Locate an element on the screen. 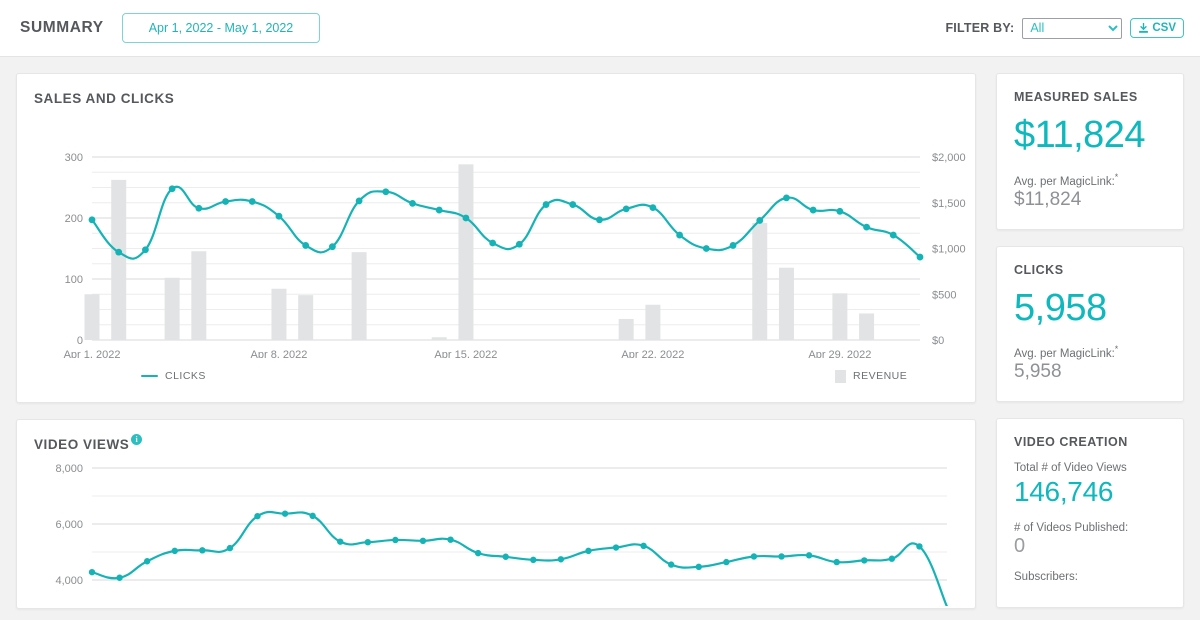  bar-swatch-icon is located at coordinates (840, 376).